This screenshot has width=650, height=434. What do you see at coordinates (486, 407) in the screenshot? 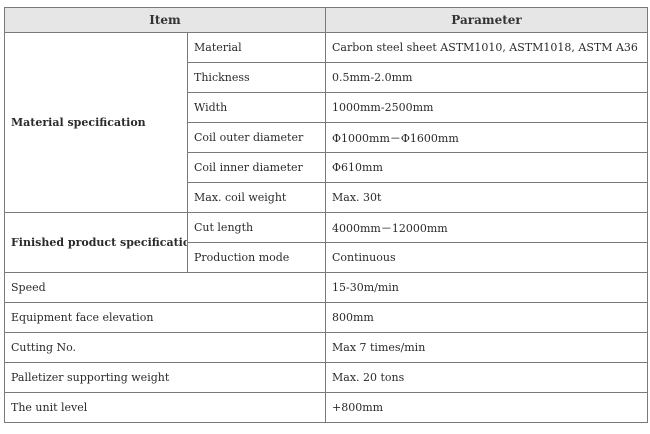
I see `row-value: +800mm` at bounding box center [486, 407].